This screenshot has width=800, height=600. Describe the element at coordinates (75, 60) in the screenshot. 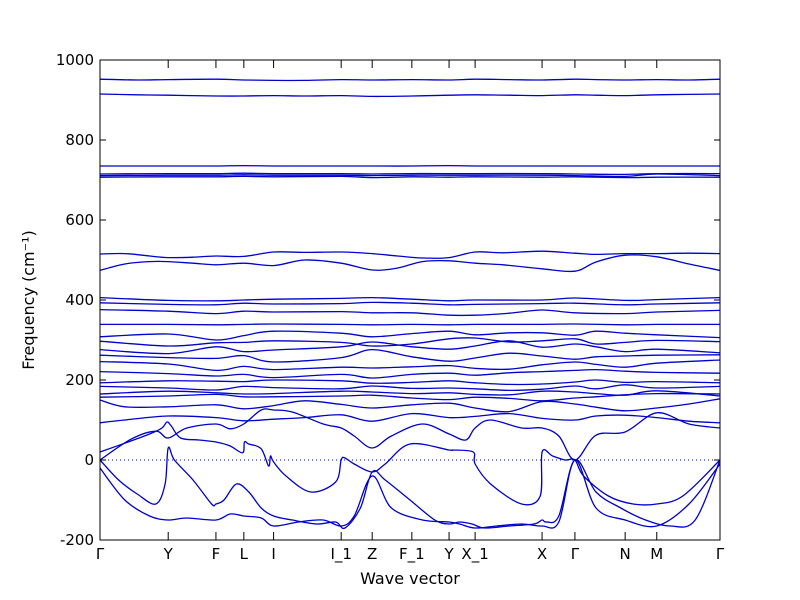

I see `y-tick-label: 1000` at that location.